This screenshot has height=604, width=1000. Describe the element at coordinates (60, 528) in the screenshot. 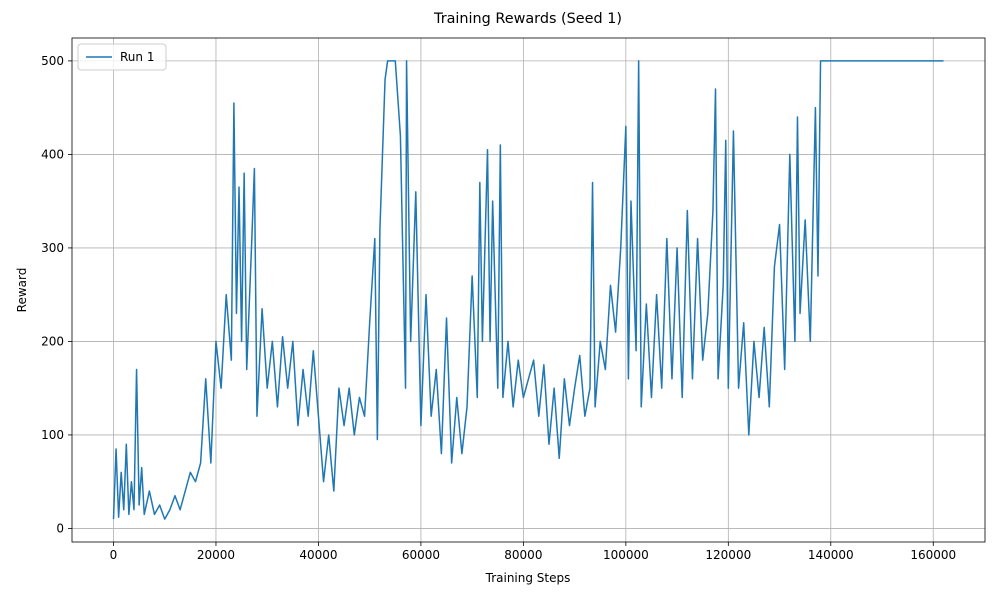

I see `y-tick-label: 0` at that location.